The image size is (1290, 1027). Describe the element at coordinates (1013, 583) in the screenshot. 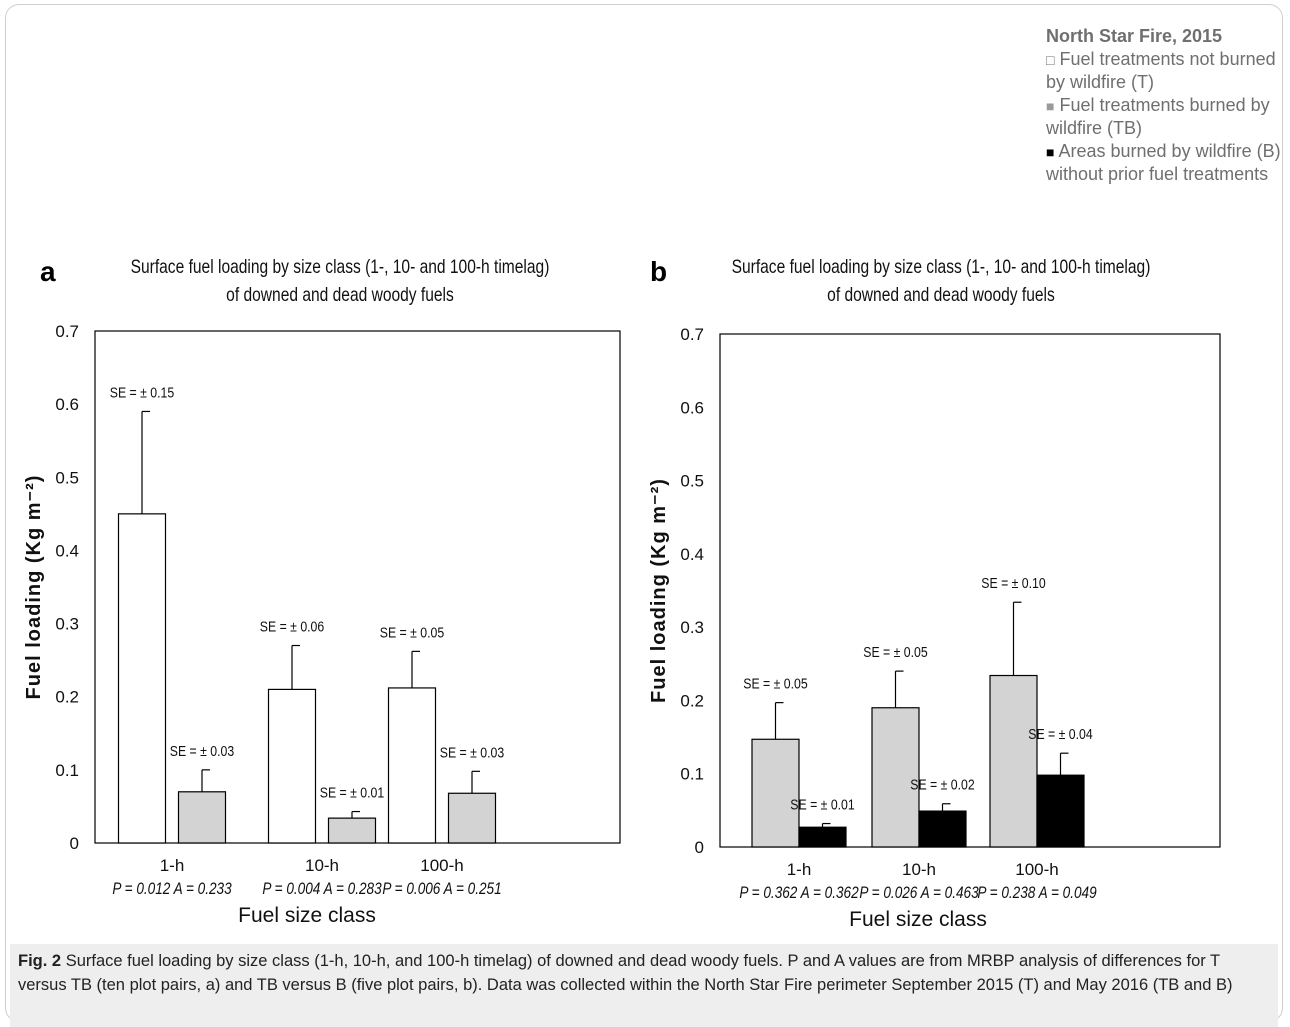

I see `panel-b-se-label: SE = ± 0.10` at that location.